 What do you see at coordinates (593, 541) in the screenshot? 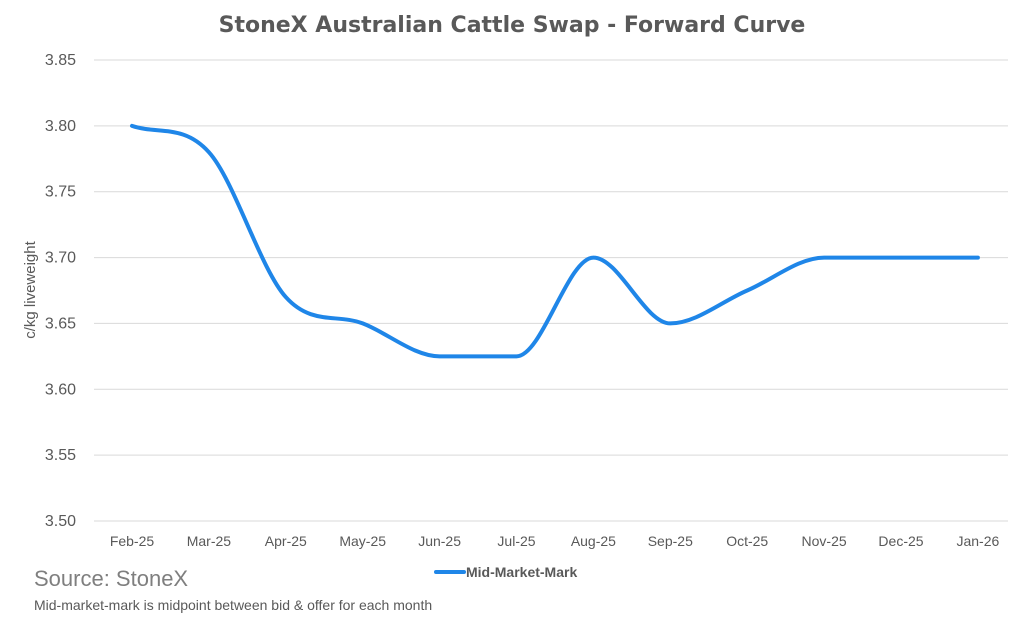
I see `x-tick-label: Aug-25` at bounding box center [593, 541].